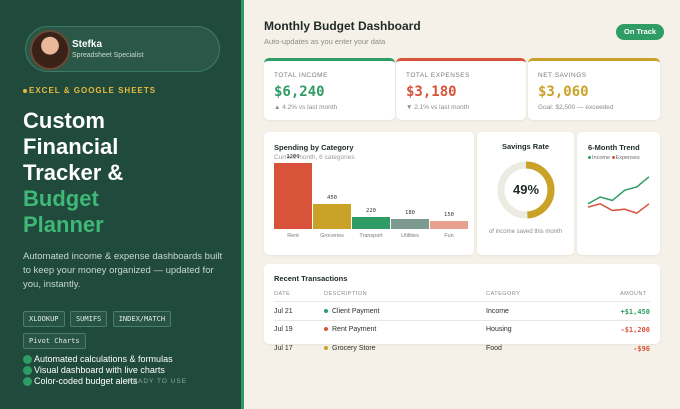 The width and height of the screenshot is (680, 409). What do you see at coordinates (332, 198) in the screenshot?
I see `bar-value-label: 450` at bounding box center [332, 198].